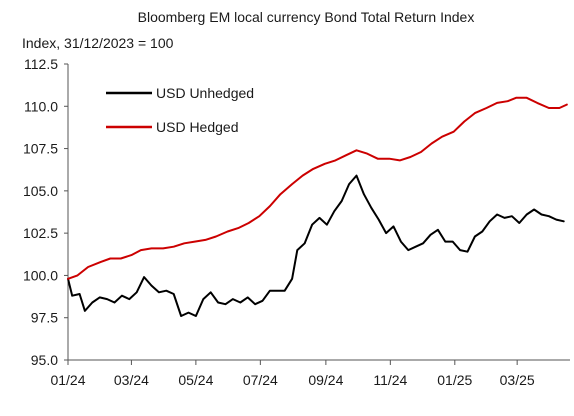 This screenshot has height=416, width=574. I want to click on y-tick-label: 97.5, so click(44, 318).